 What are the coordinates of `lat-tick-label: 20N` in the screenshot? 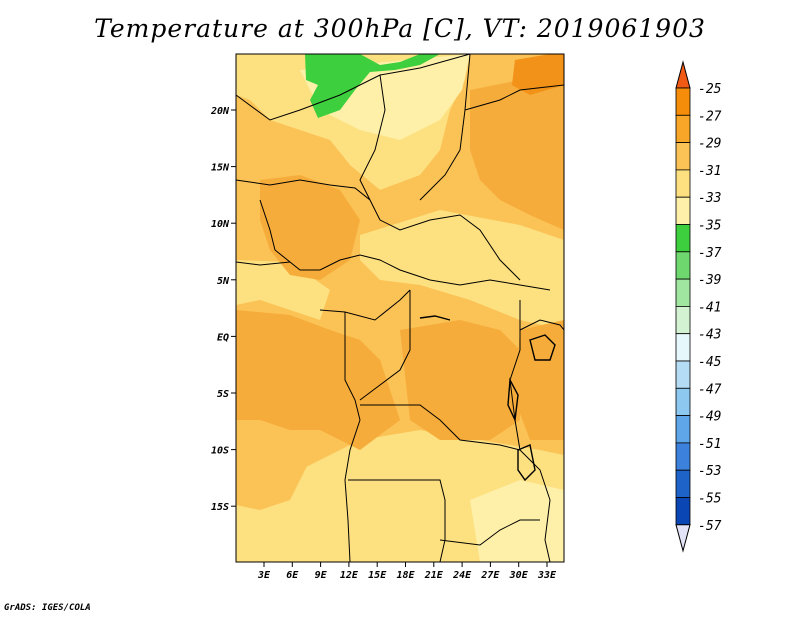 It's located at (220, 111).